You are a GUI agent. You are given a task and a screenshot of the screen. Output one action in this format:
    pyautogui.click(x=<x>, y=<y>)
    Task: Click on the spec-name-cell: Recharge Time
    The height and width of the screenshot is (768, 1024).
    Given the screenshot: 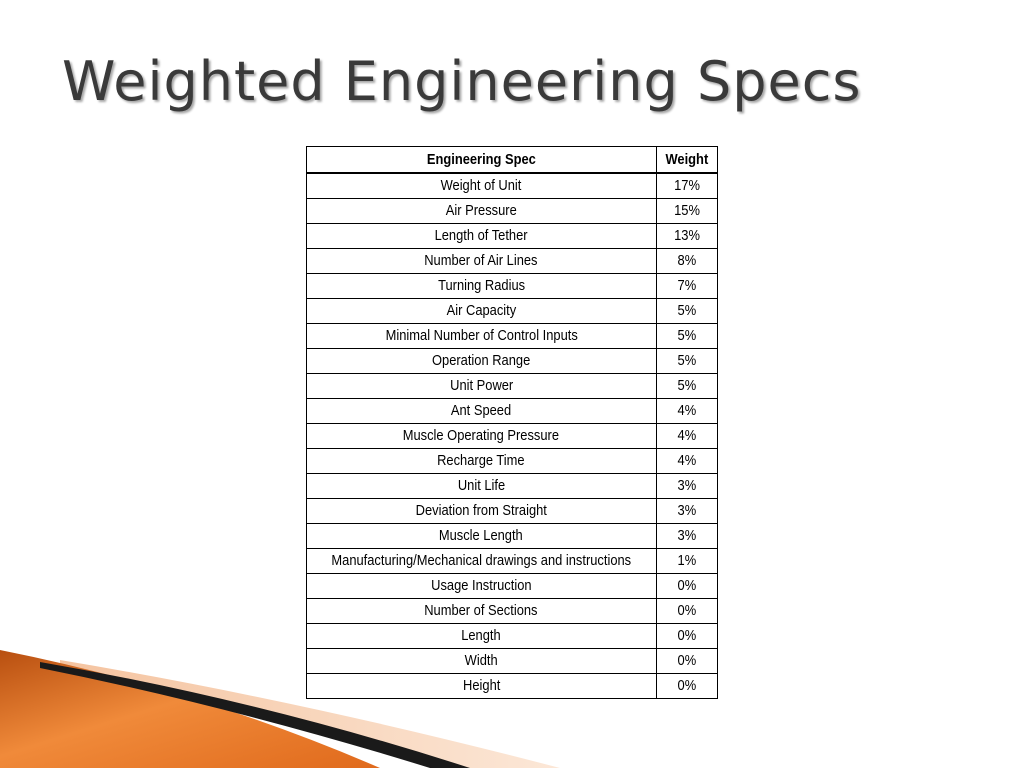 What is the action you would take?
    pyautogui.click(x=481, y=461)
    